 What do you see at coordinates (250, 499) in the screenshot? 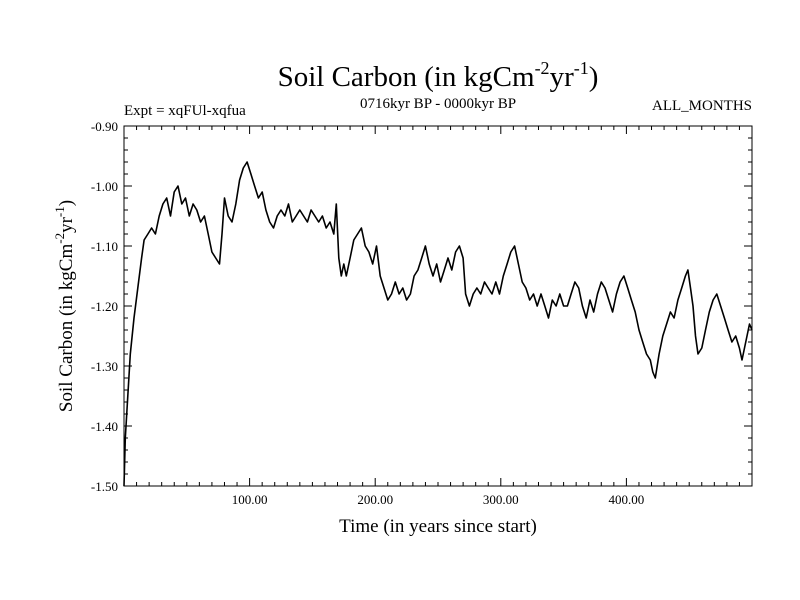
I see `x-tick-label: 100.00` at bounding box center [250, 499].